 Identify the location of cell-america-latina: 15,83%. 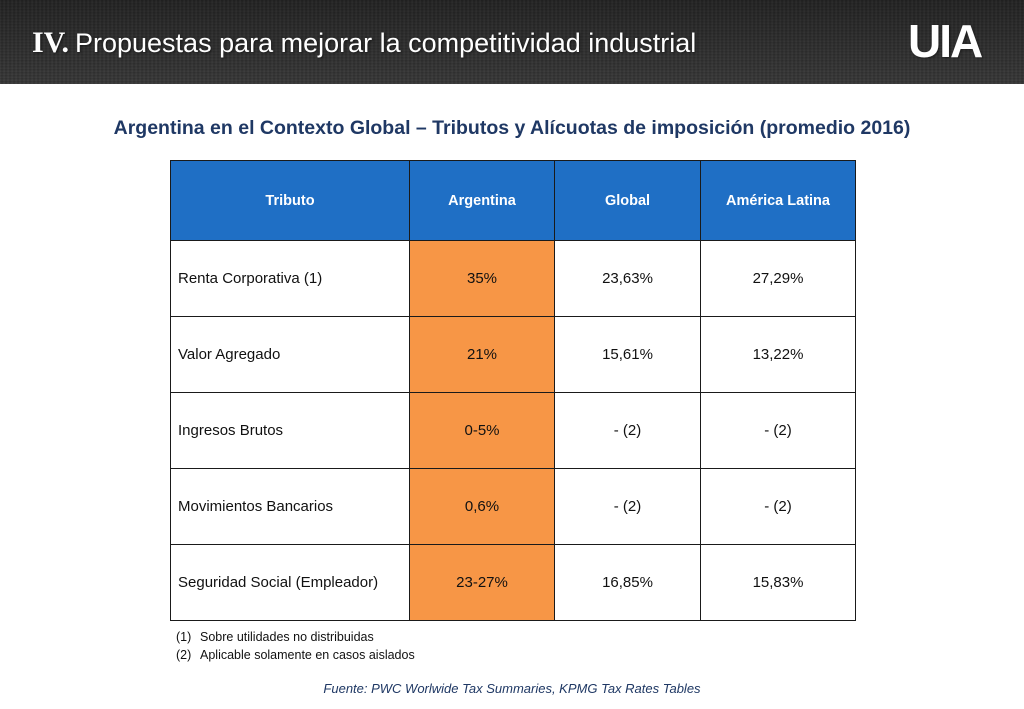
(778, 582).